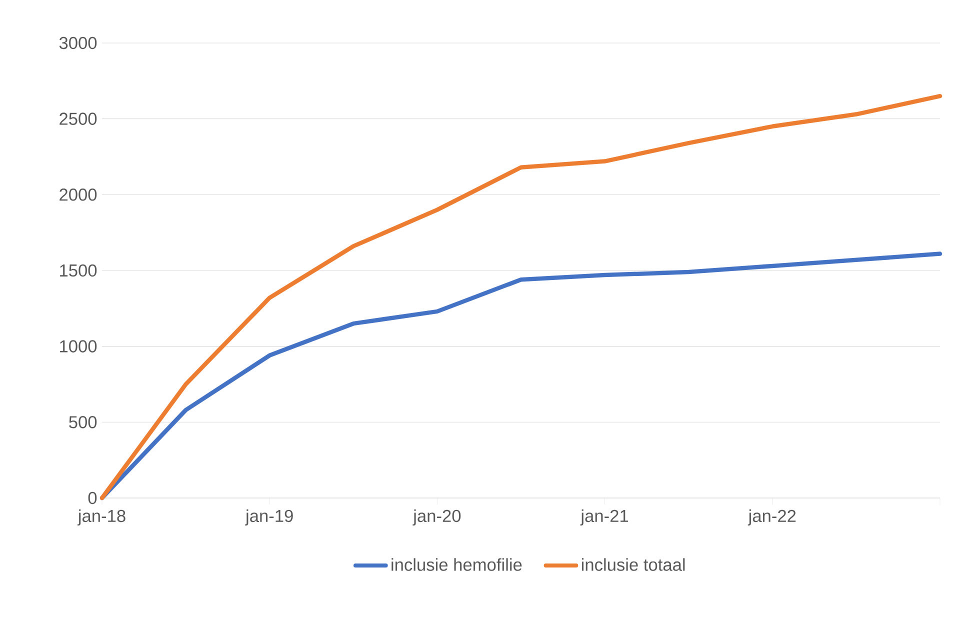 The width and height of the screenshot is (958, 617). I want to click on x-tick-label: jan-21, so click(604, 517).